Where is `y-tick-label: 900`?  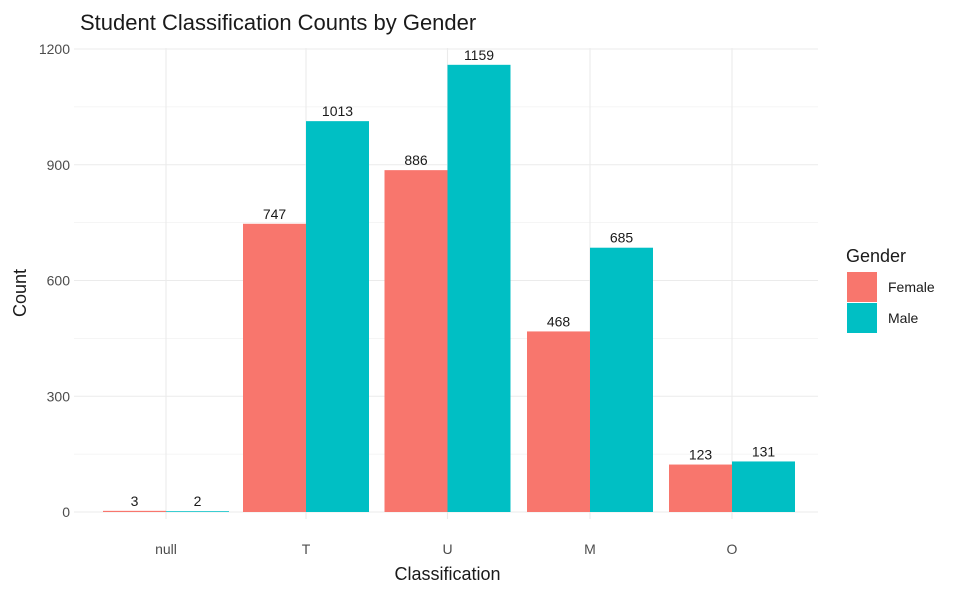
y-tick-label: 900 is located at coordinates (59, 165).